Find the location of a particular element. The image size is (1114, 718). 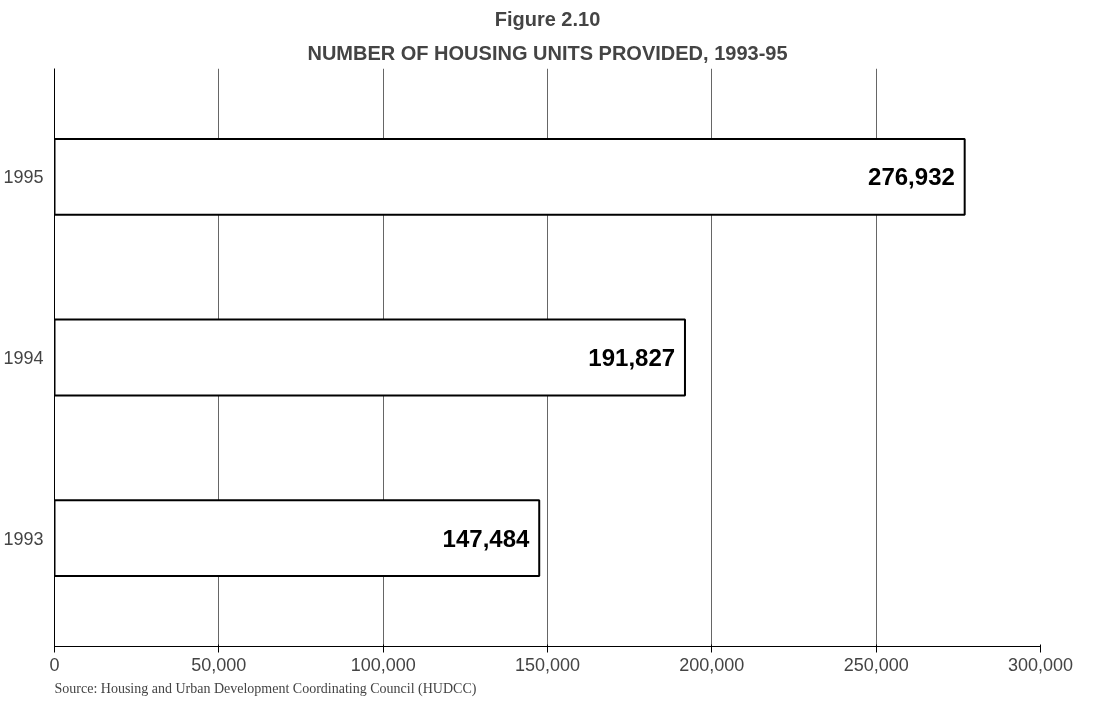

x-tick-label: 300,000 is located at coordinates (1040, 664).